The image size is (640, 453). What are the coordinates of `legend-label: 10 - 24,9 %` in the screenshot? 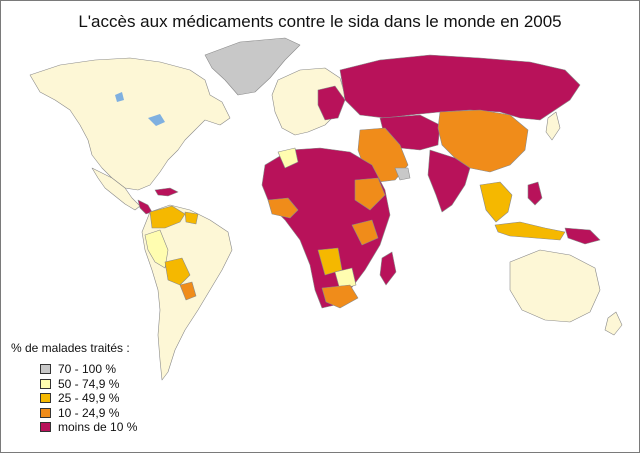 It's located at (89, 412).